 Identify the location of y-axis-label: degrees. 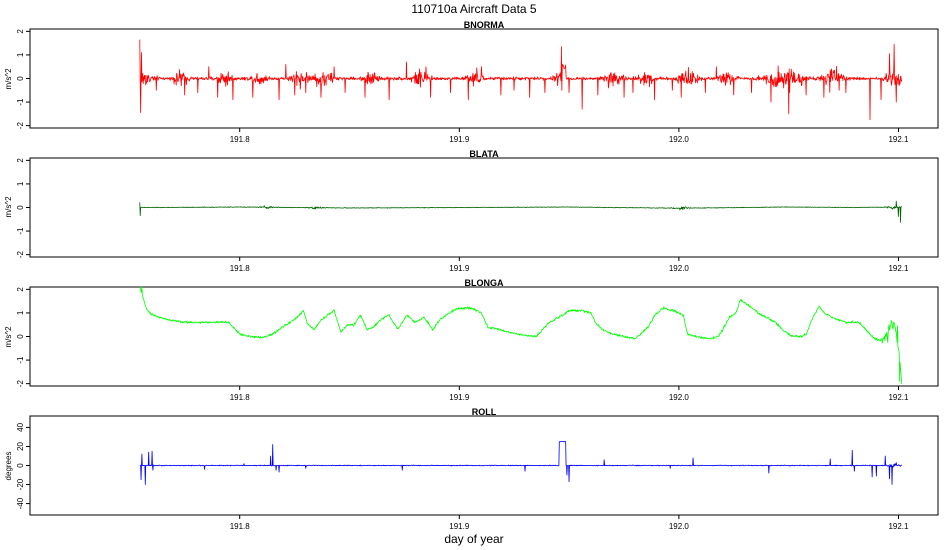
(8, 466).